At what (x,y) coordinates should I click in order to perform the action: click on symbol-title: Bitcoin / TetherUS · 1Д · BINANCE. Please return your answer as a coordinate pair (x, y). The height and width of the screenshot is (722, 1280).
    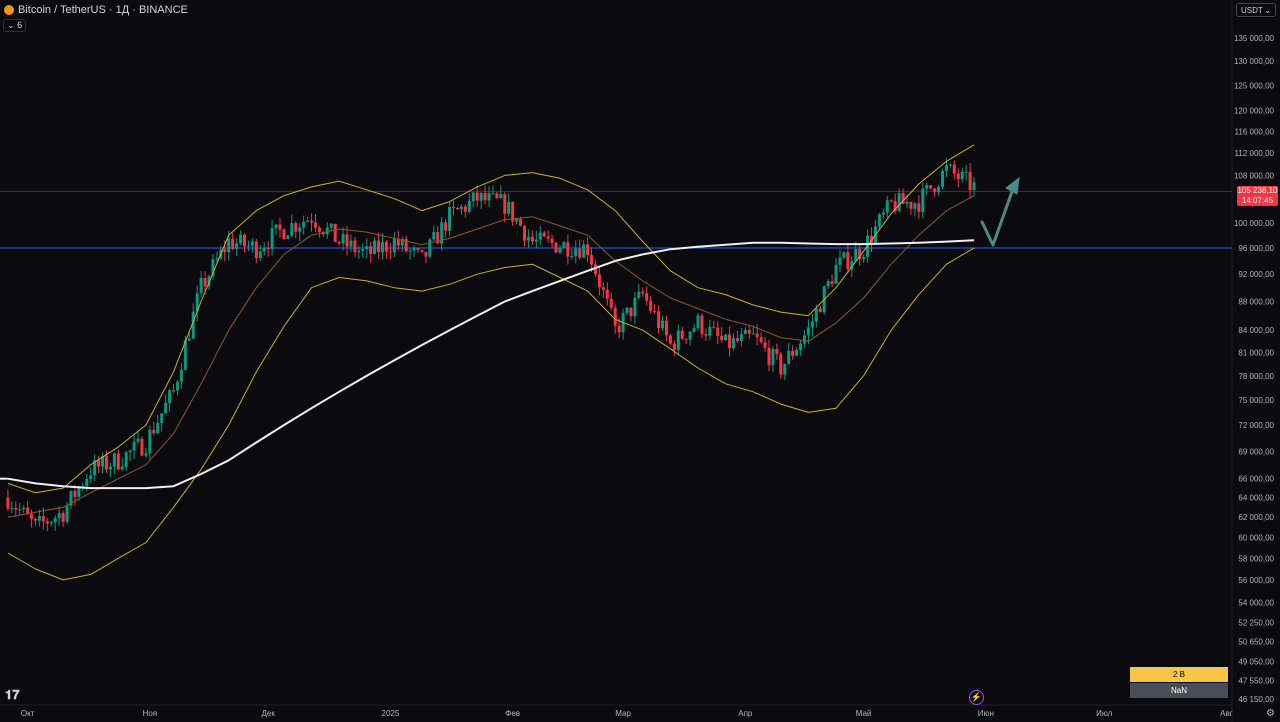
    Looking at the image, I should click on (103, 10).